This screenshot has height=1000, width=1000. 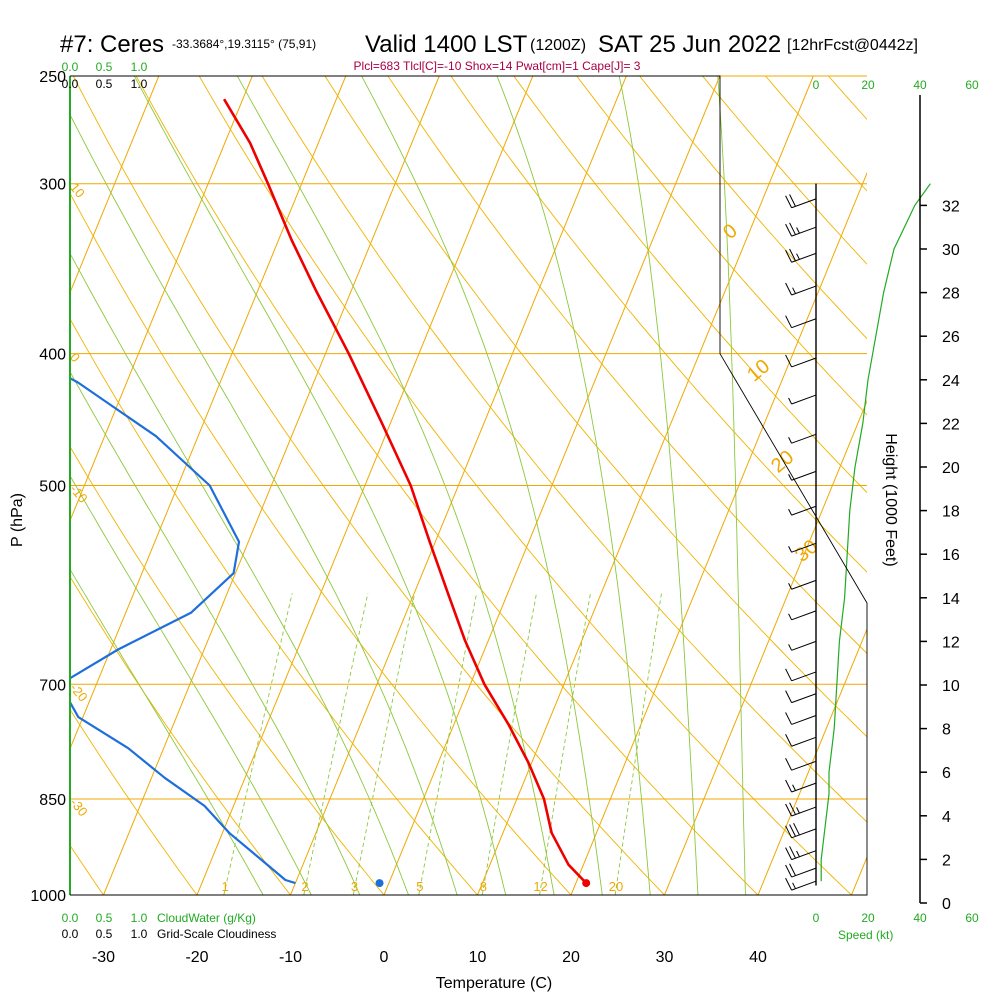 What do you see at coordinates (104, 918) in the screenshot?
I see `cloudwater-tick-bottom: 0.5` at bounding box center [104, 918].